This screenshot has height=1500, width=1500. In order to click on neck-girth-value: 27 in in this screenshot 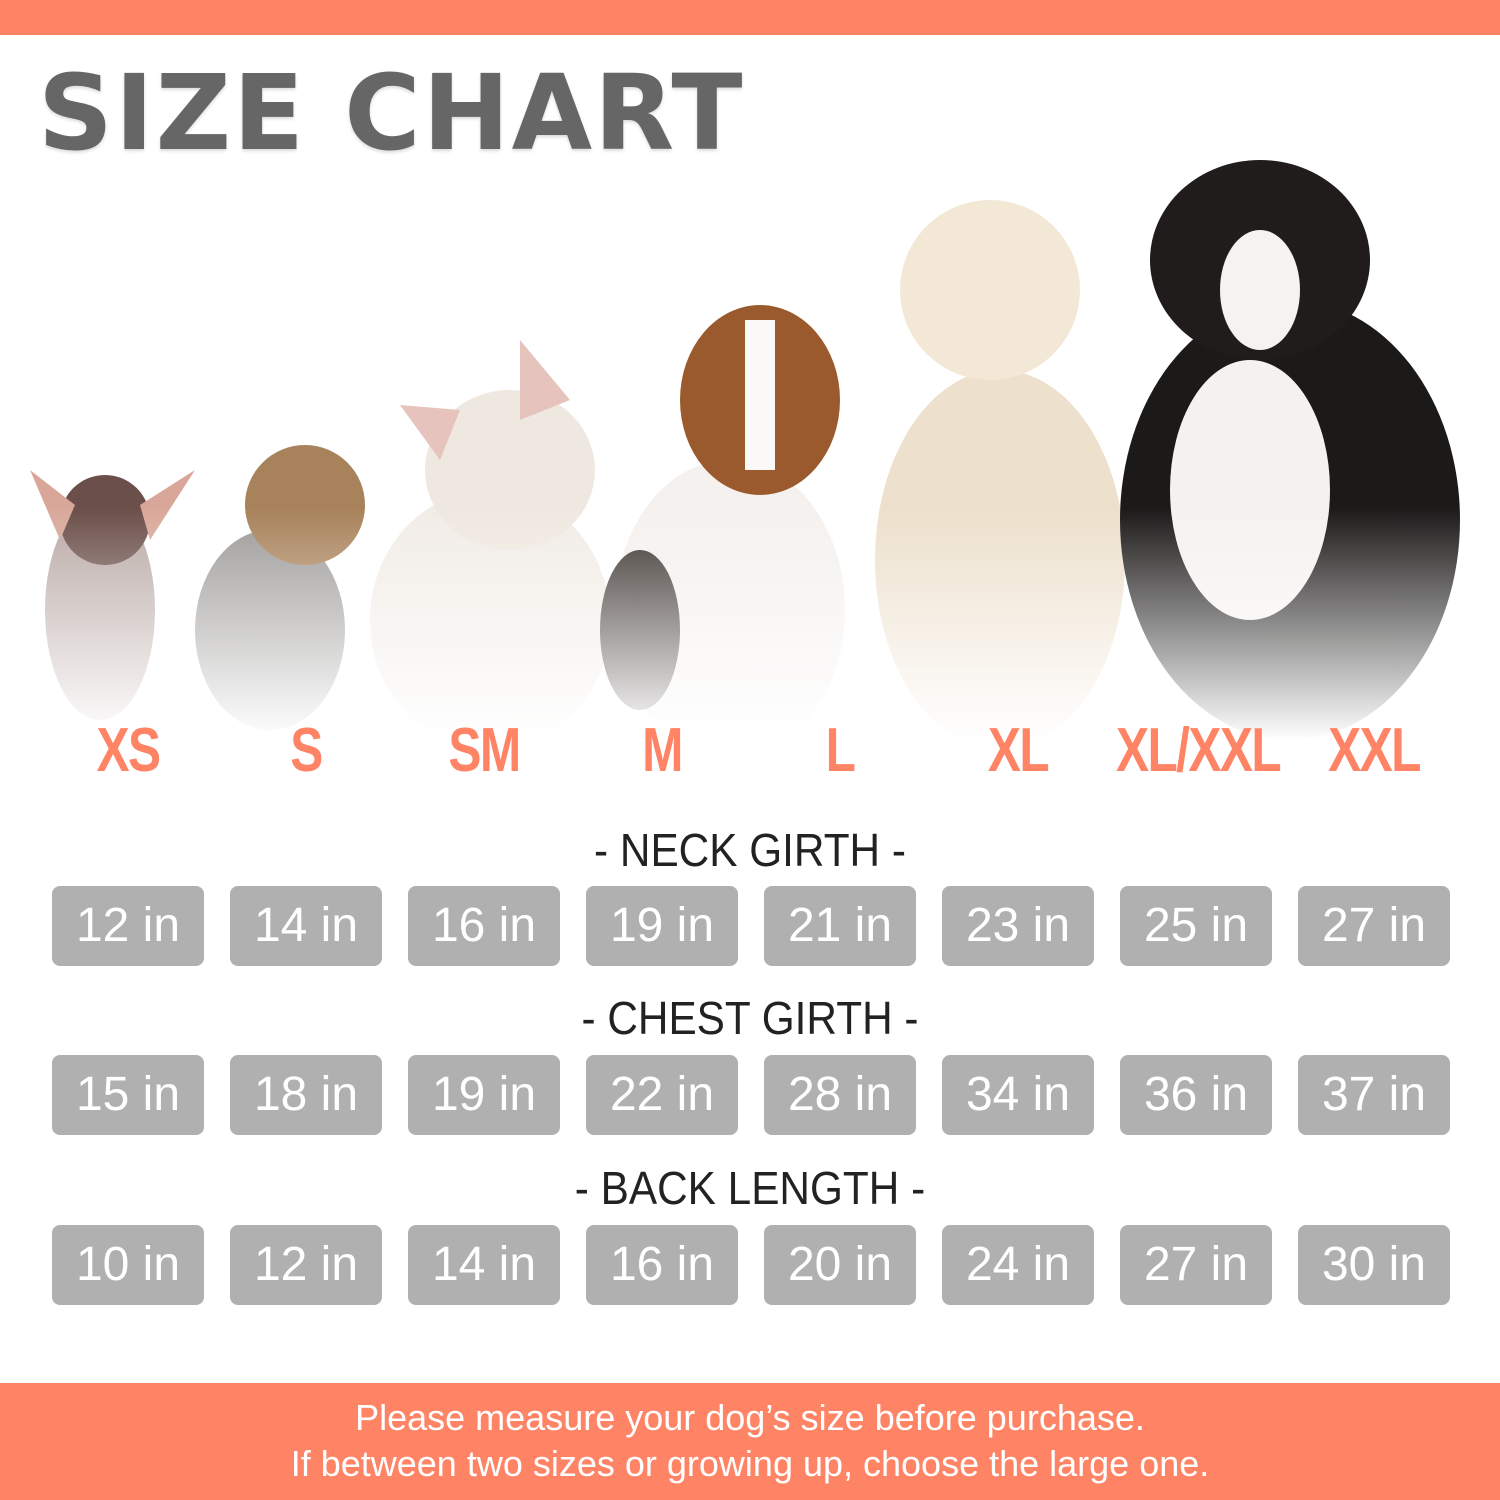, I will do `click(1374, 926)`.